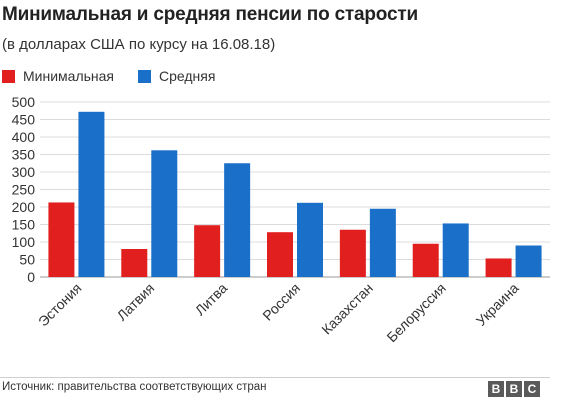 The height and width of the screenshot is (400, 579). What do you see at coordinates (24, 155) in the screenshot?
I see `y-tick-label: 350` at bounding box center [24, 155].